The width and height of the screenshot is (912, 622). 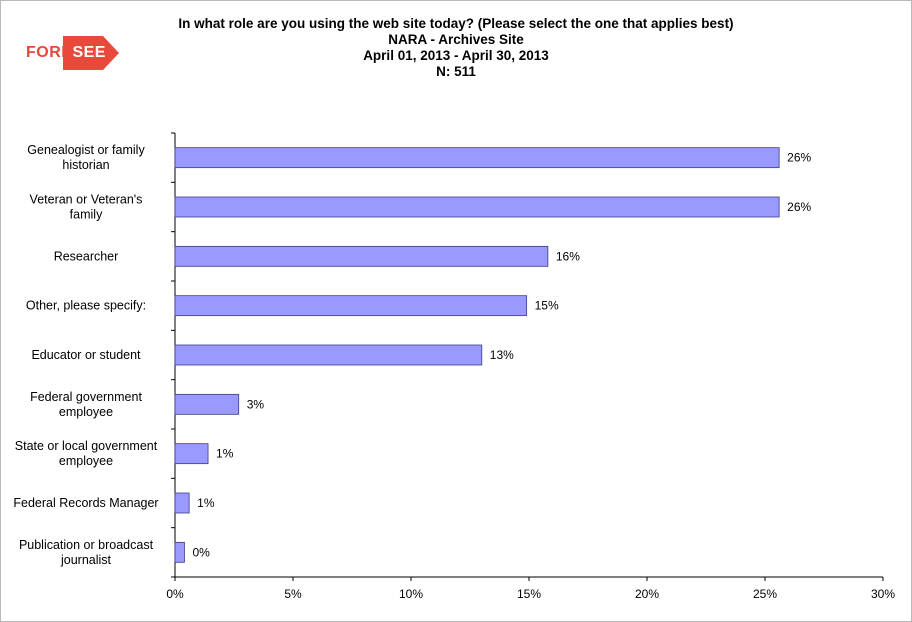 What do you see at coordinates (86, 397) in the screenshot?
I see `category-label-line: Federal government` at bounding box center [86, 397].